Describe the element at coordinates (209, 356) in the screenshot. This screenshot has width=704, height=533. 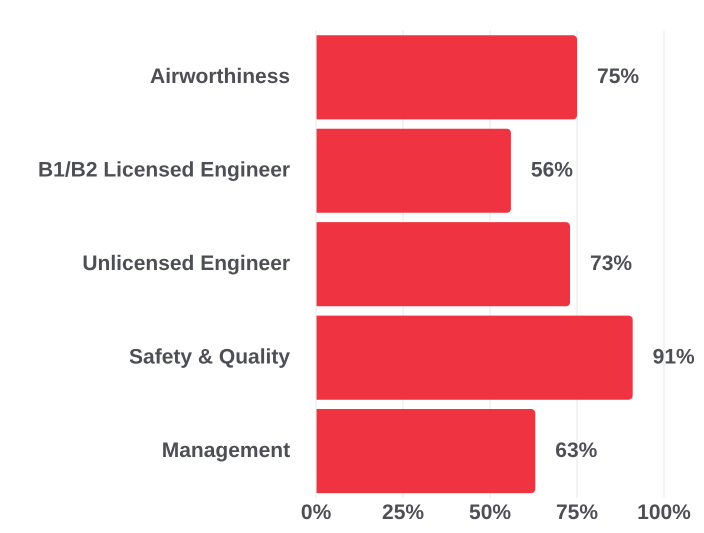
I see `y-tick-label: Safety & Quality` at that location.